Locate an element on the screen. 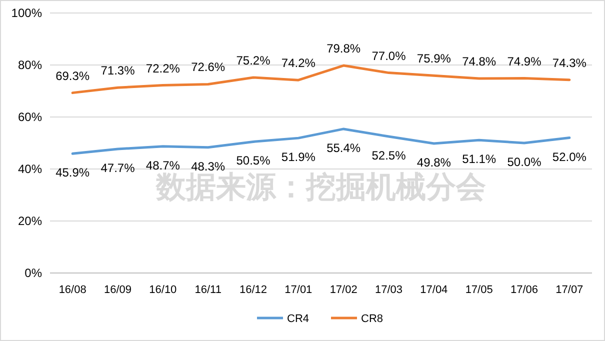 The width and height of the screenshot is (605, 341). data-label: 49.8% is located at coordinates (434, 163).